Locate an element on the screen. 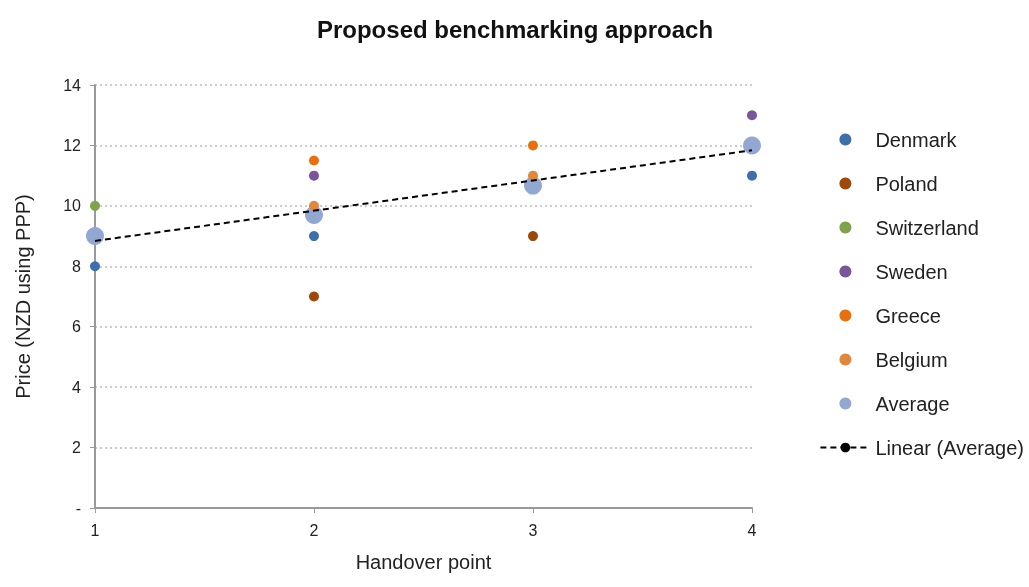 The width and height of the screenshot is (1029, 587). legend-label: Switzerland is located at coordinates (927, 227).